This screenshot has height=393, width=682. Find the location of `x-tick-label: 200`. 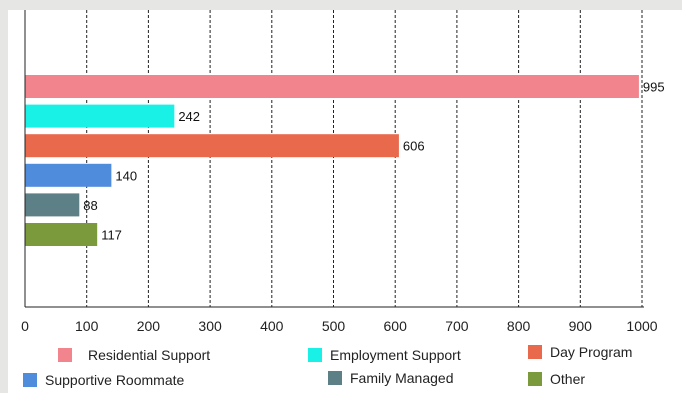

x-tick-label: 200 is located at coordinates (149, 326).